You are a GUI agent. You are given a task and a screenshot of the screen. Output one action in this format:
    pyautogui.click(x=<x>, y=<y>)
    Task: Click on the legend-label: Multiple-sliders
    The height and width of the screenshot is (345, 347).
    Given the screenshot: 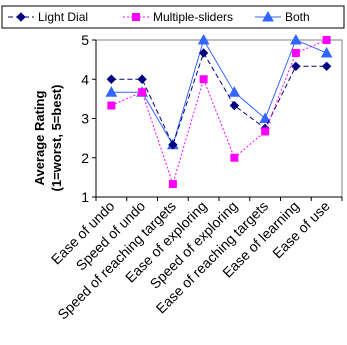 What is the action you would take?
    pyautogui.click(x=193, y=17)
    